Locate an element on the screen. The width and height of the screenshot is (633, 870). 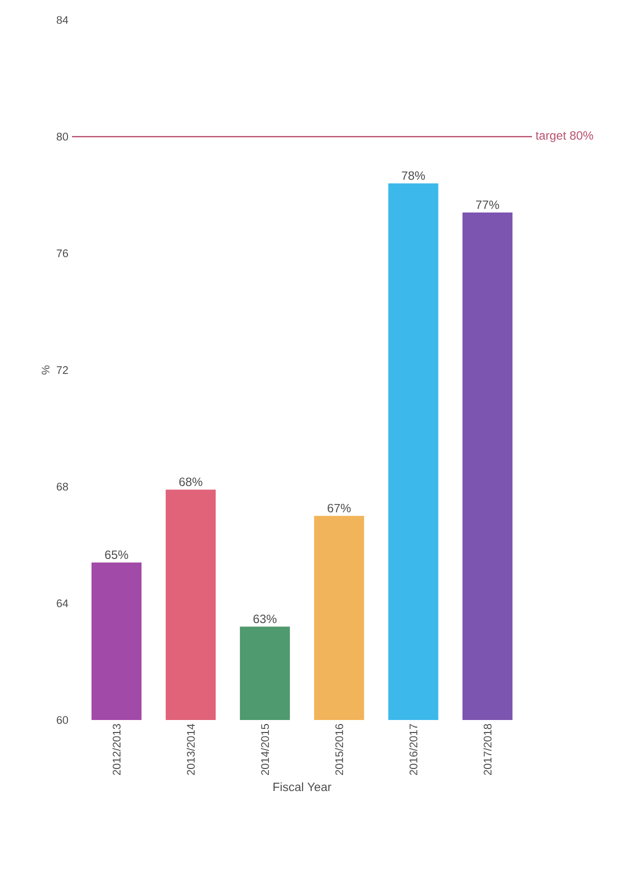
y-tick-label: 64 is located at coordinates (62, 603).